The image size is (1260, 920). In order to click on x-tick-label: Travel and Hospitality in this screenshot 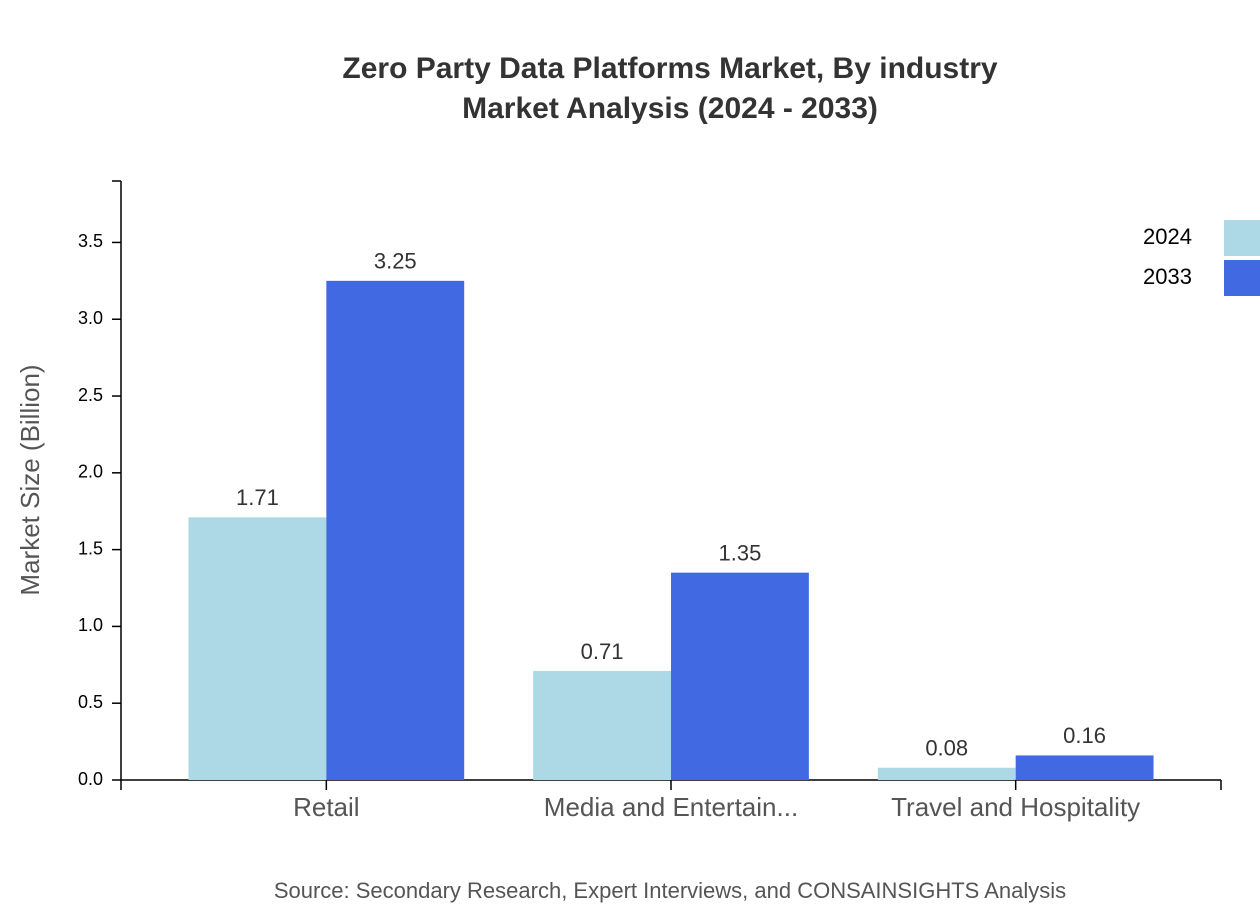, I will do `click(1015, 807)`.